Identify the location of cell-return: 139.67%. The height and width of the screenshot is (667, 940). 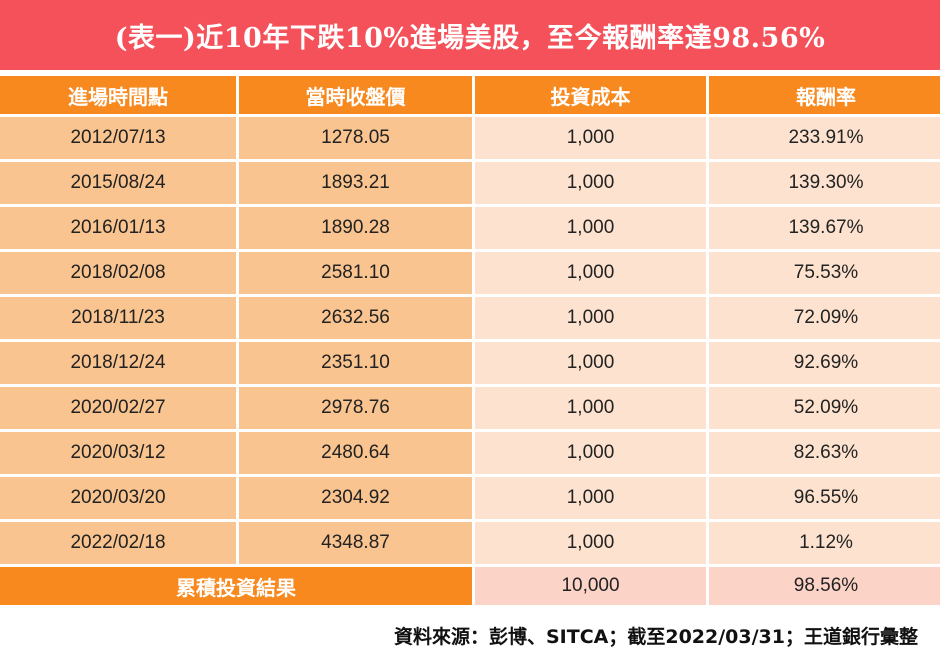
(824, 228).